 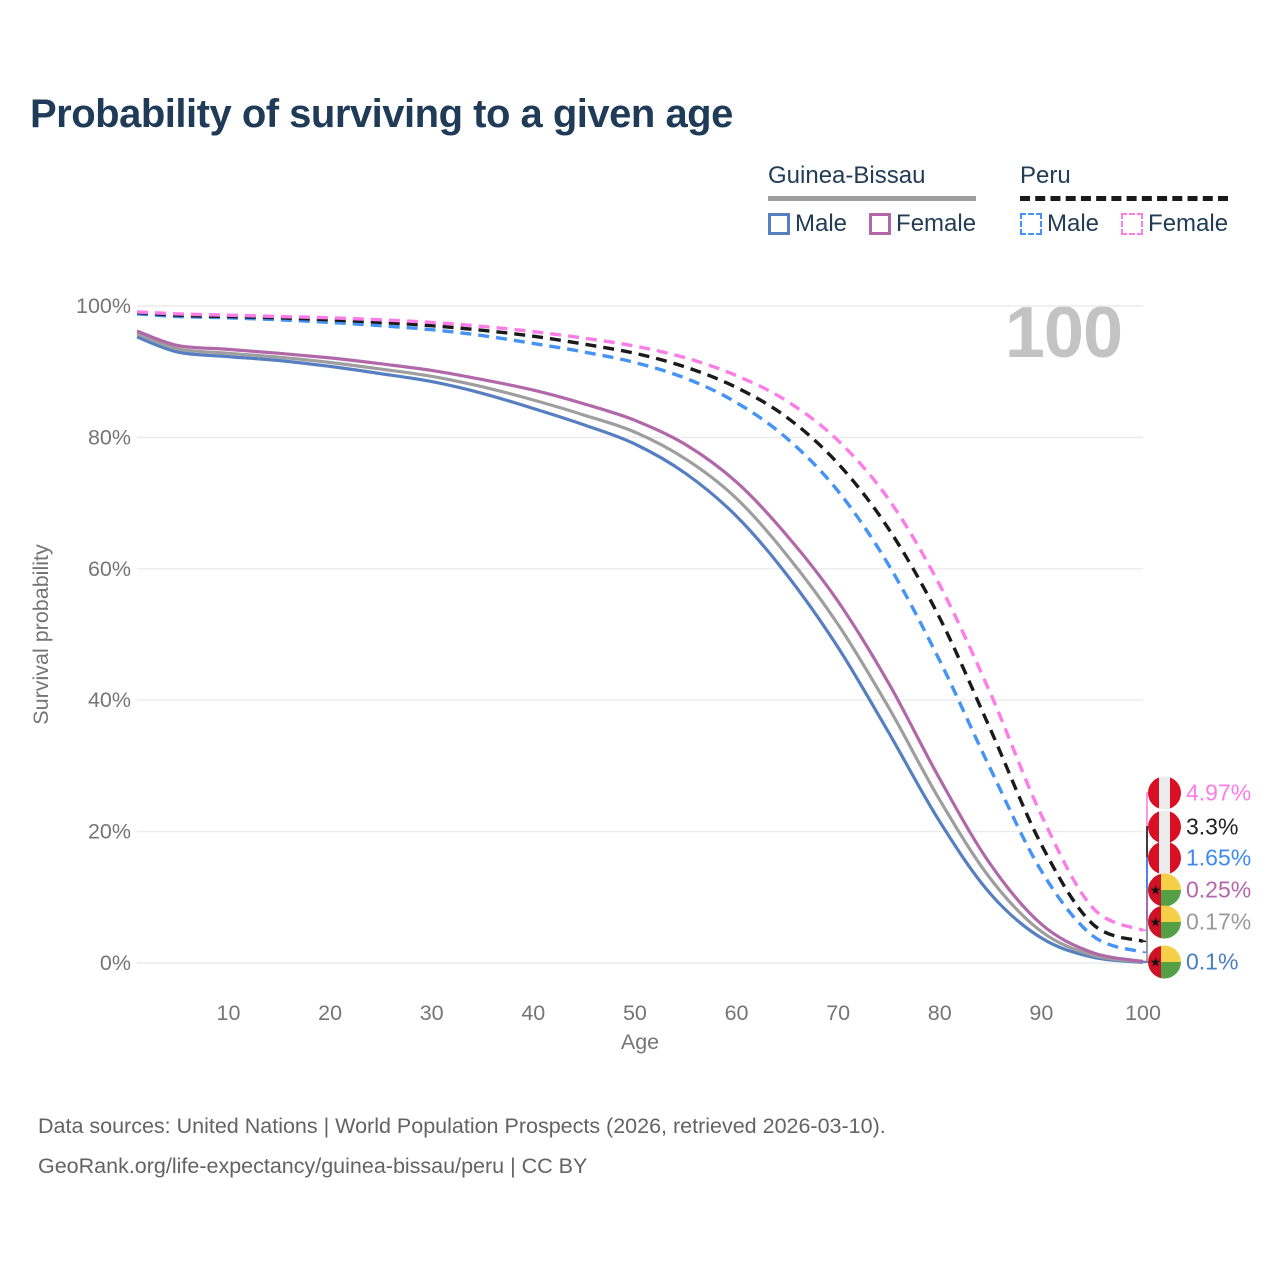 I want to click on y-tick-label: 40%, so click(x=109, y=700).